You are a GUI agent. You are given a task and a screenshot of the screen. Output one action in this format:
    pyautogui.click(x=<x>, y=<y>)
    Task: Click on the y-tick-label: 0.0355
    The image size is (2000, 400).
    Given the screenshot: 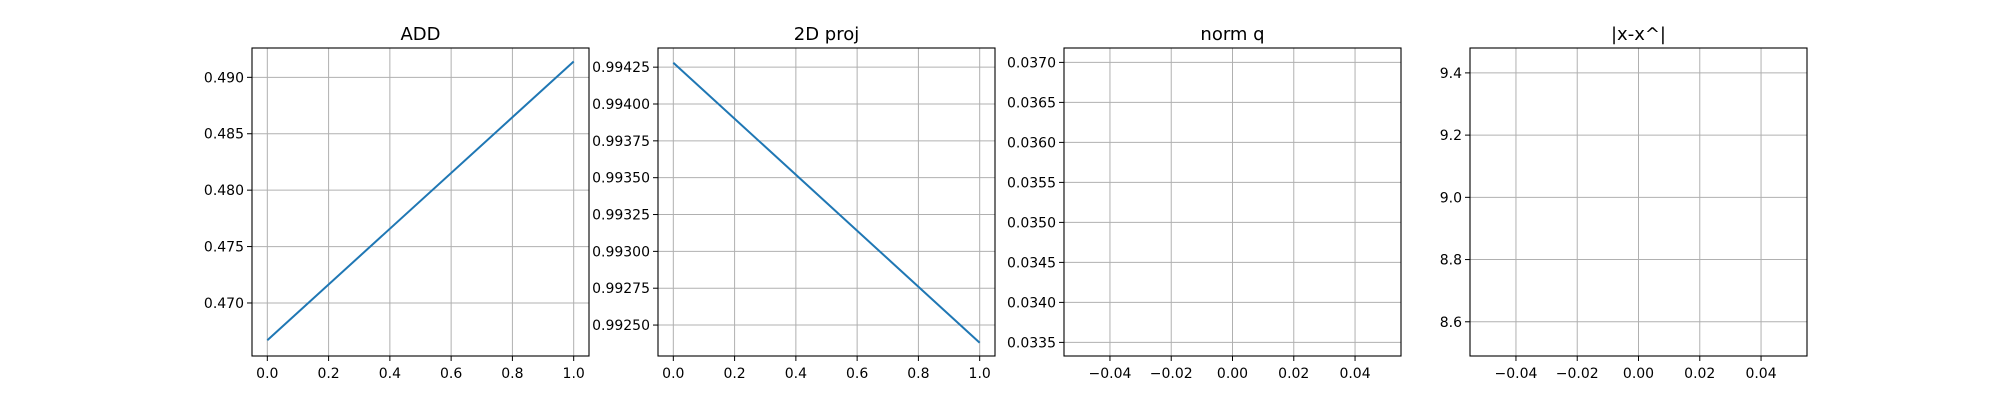 What is the action you would take?
    pyautogui.click(x=1031, y=183)
    